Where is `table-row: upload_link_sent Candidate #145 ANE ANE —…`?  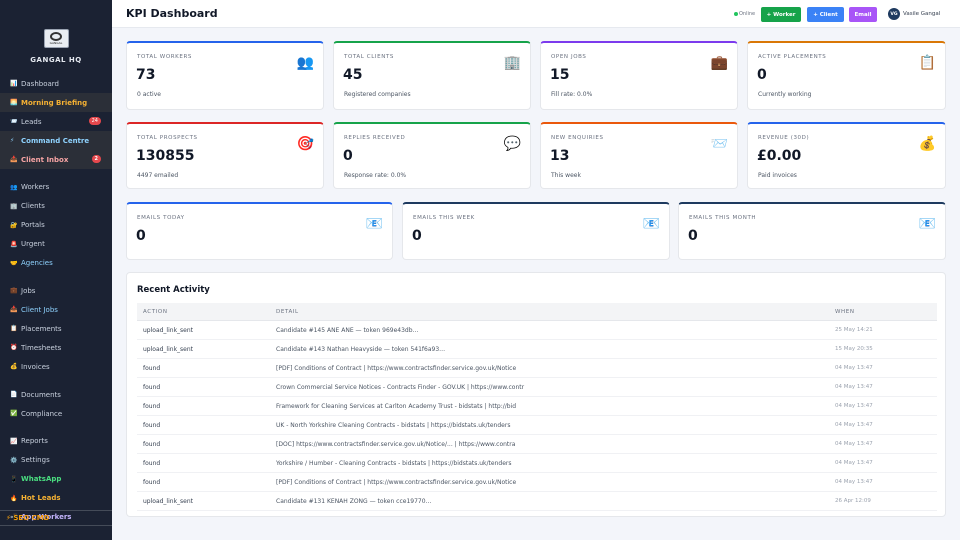 table-row: upload_link_sent Candidate #145 ANE ANE —… is located at coordinates (537, 330).